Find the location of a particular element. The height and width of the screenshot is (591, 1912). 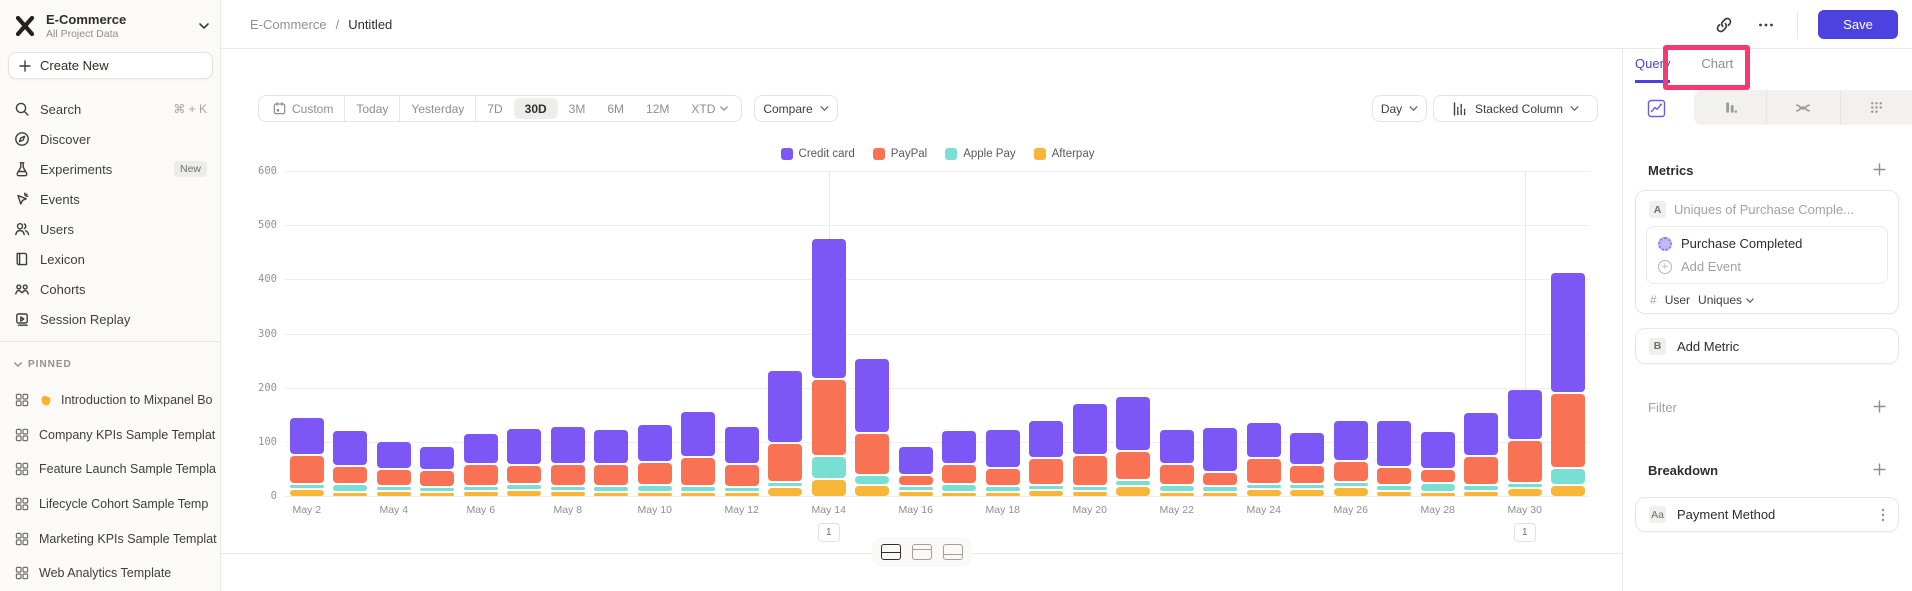

sidebar-item-users: Users is located at coordinates (110, 229).